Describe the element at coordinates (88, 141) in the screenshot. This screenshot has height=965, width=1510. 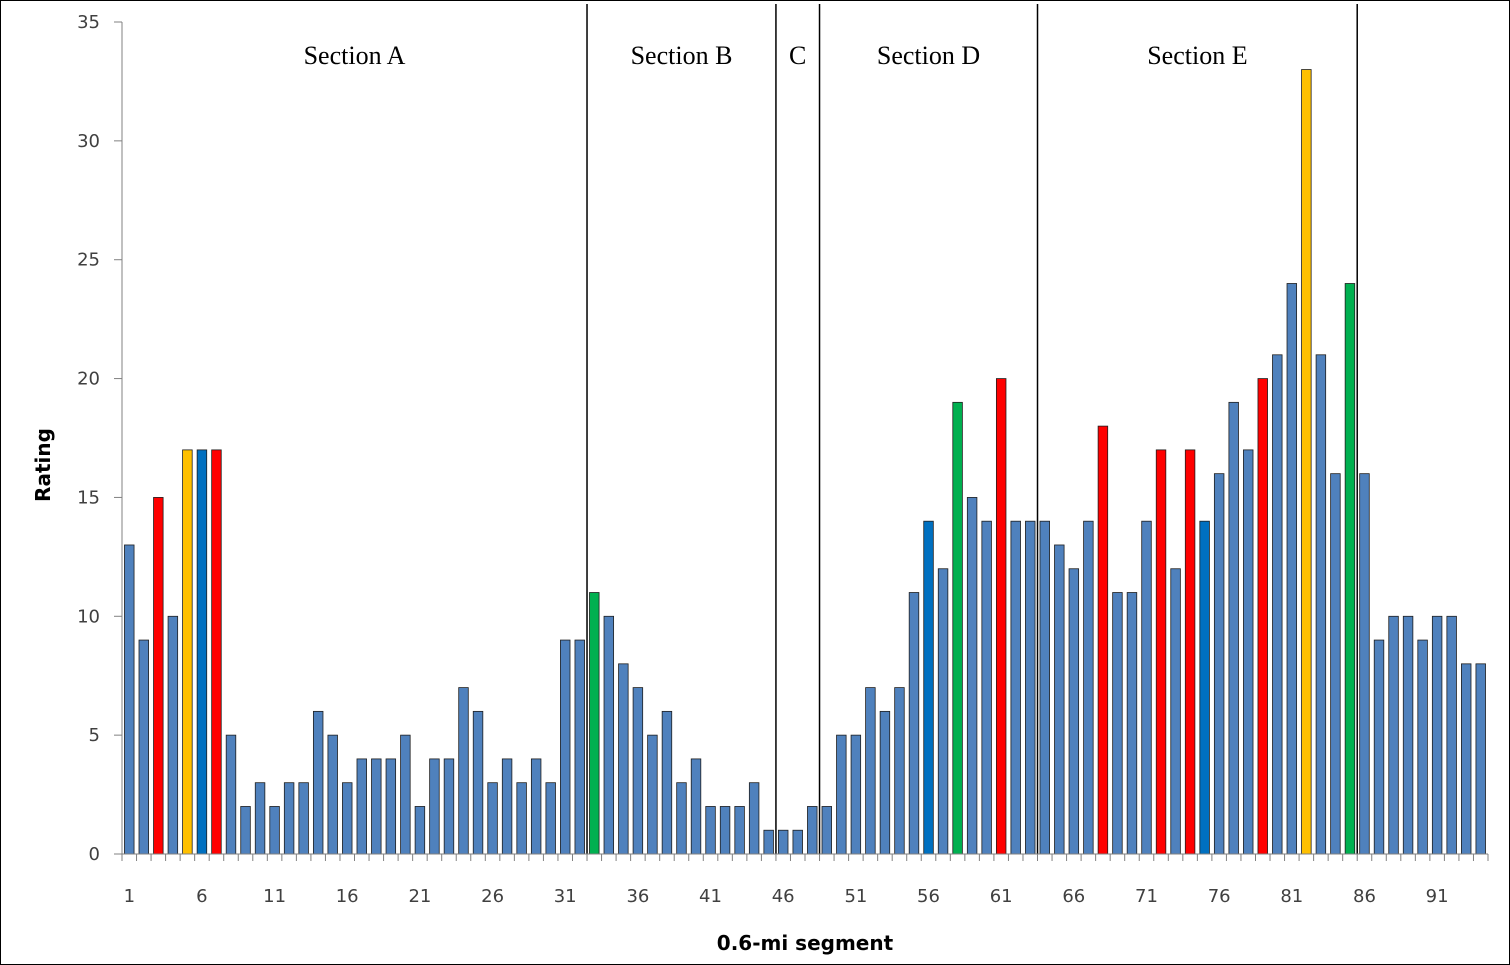
I see `y-tick-label: 30` at that location.